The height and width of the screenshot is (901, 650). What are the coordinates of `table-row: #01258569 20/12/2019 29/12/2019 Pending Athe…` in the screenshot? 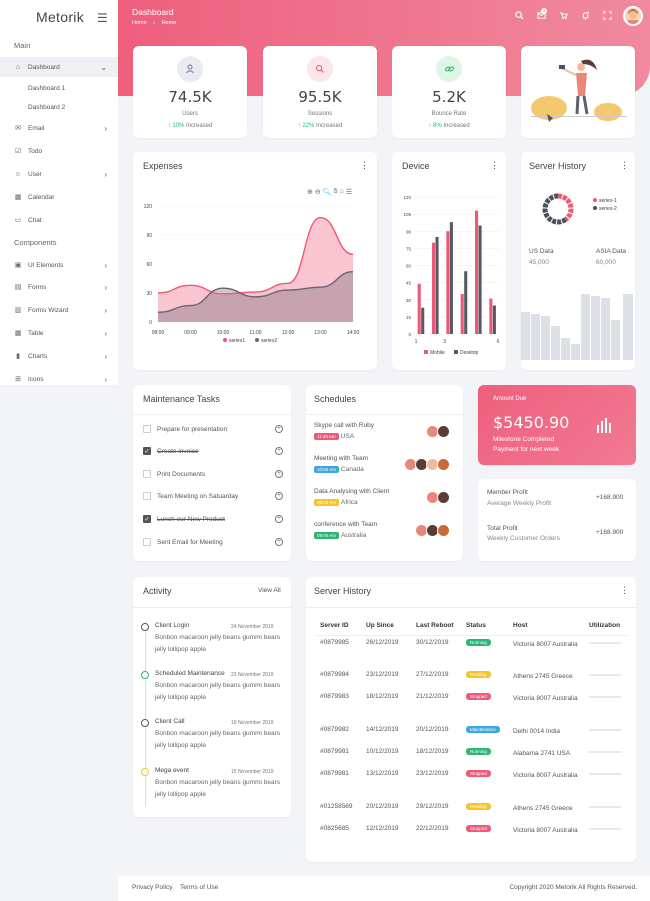 It's located at (472, 811).